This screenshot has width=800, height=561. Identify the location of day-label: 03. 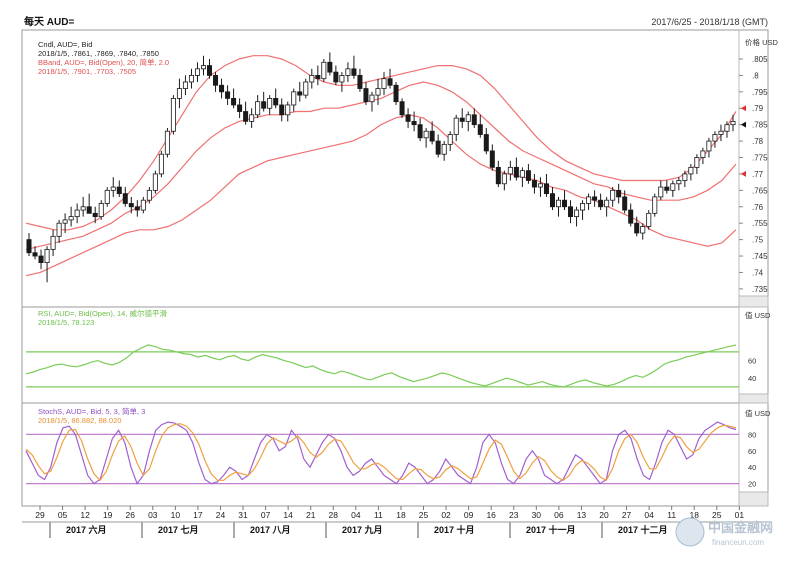
(153, 515).